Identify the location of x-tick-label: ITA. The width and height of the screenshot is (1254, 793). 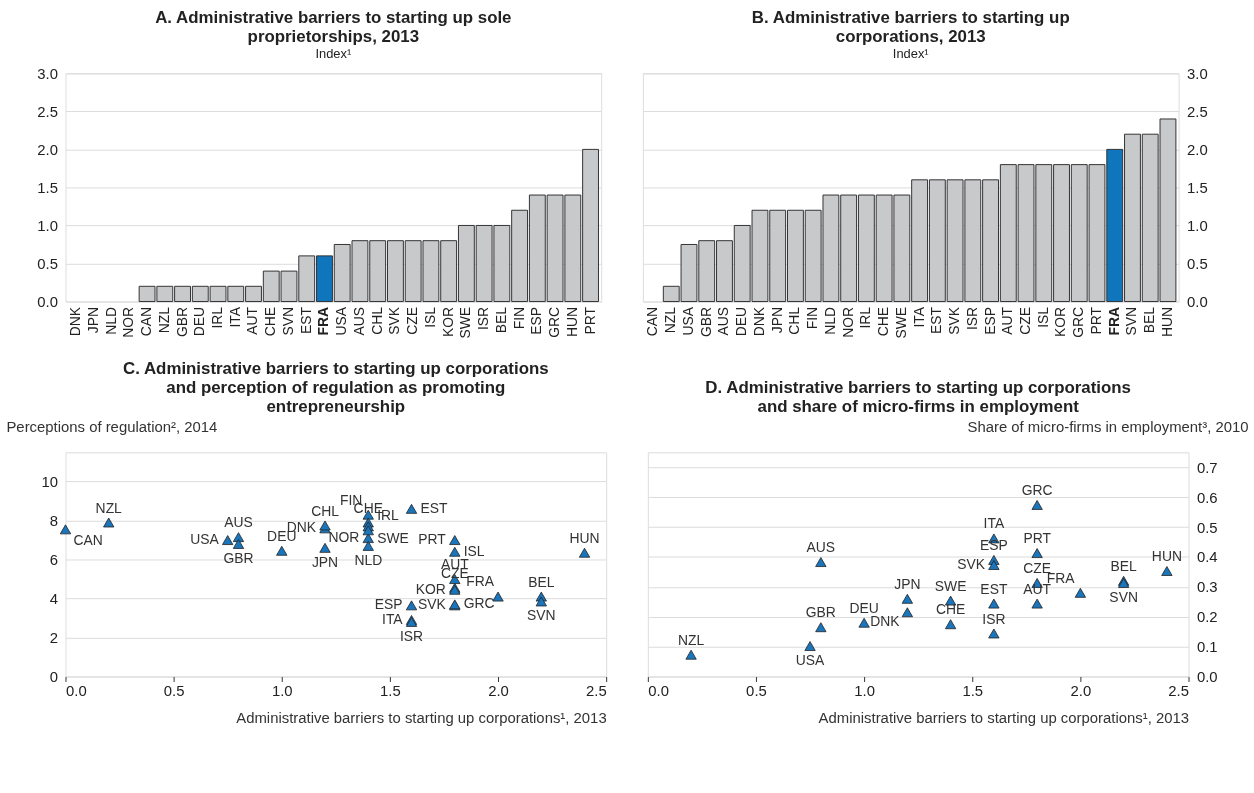
(234, 317).